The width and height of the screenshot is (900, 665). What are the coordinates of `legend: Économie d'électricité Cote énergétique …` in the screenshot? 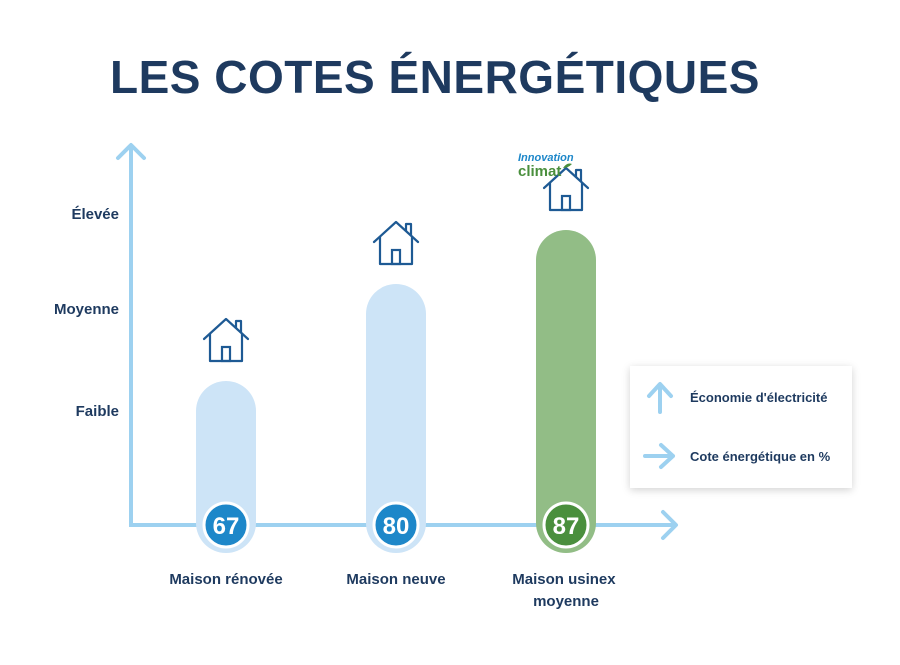 It's located at (741, 427).